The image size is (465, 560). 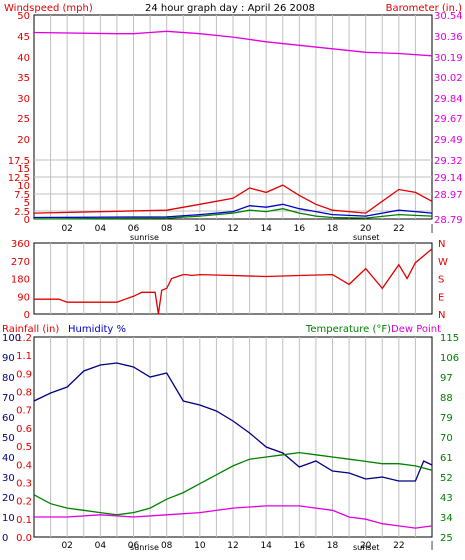 What do you see at coordinates (23, 78) in the screenshot?
I see `p1-yleft-tick-3: 35` at bounding box center [23, 78].